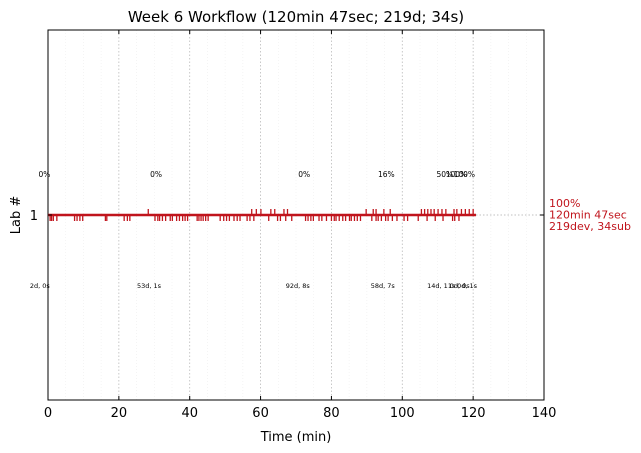  Describe the element at coordinates (590, 226) in the screenshot. I see `summary-line: 219dev, 34sub` at that location.